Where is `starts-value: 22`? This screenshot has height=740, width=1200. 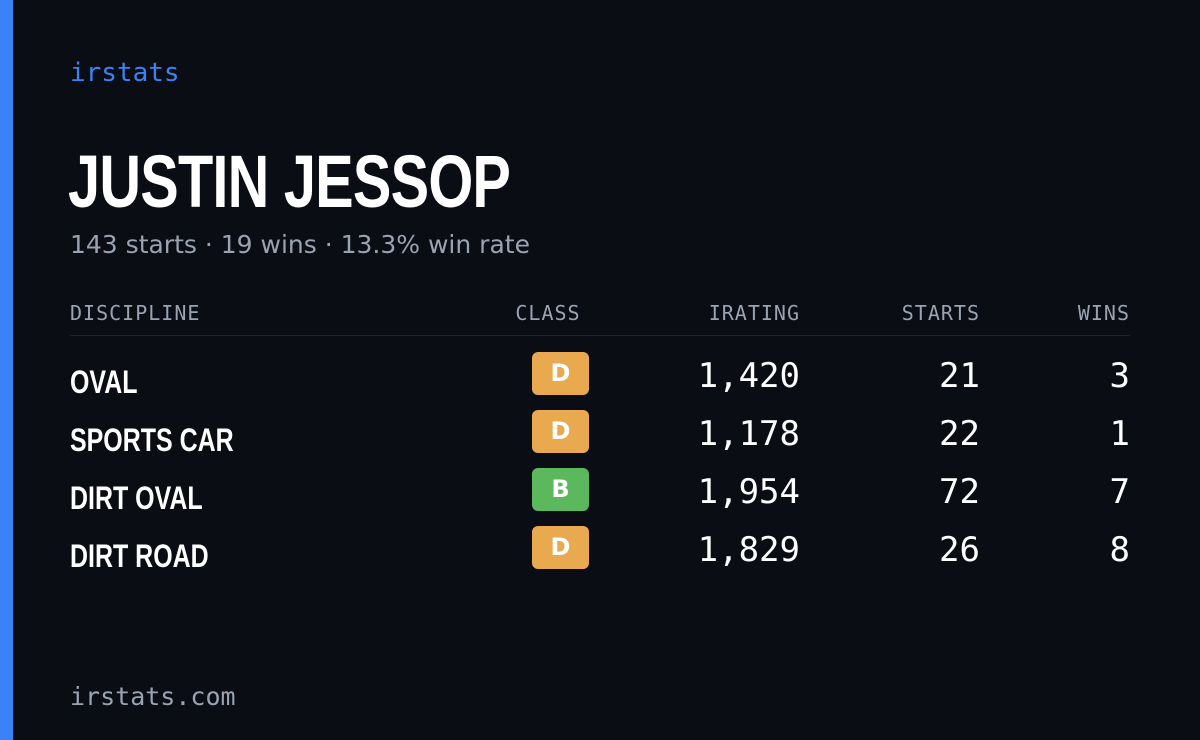 starts-value: 22 is located at coordinates (959, 434).